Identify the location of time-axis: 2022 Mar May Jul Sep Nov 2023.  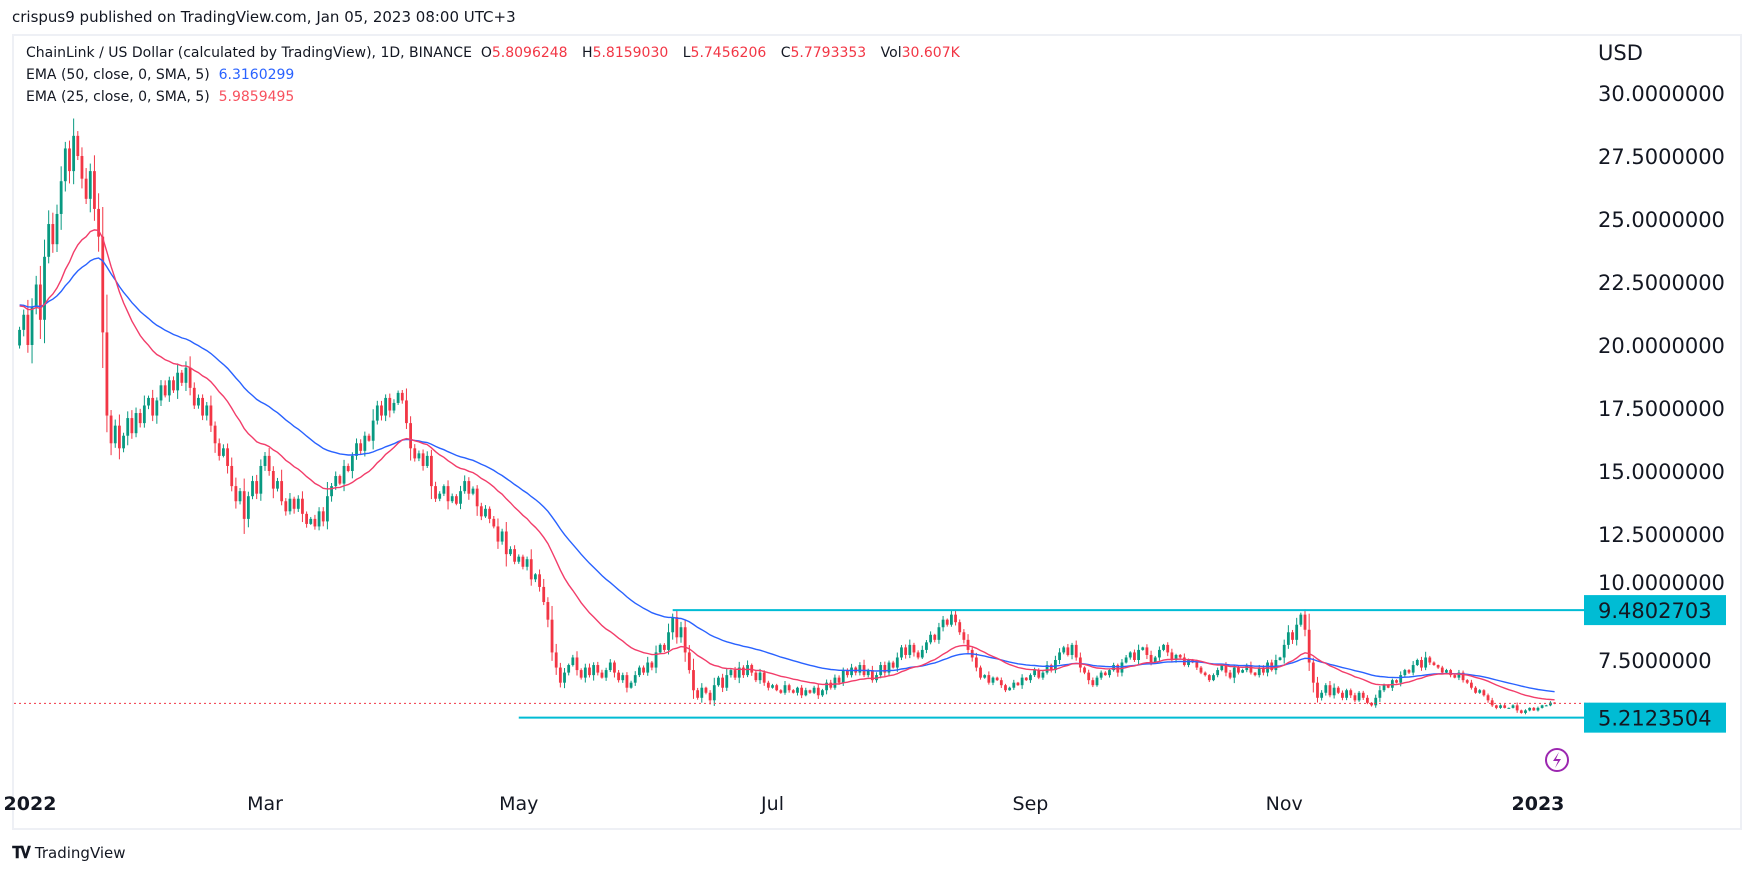
(784, 804).